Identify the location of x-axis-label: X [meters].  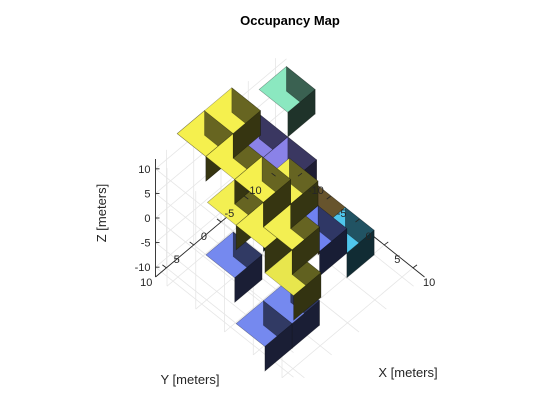
(407, 372).